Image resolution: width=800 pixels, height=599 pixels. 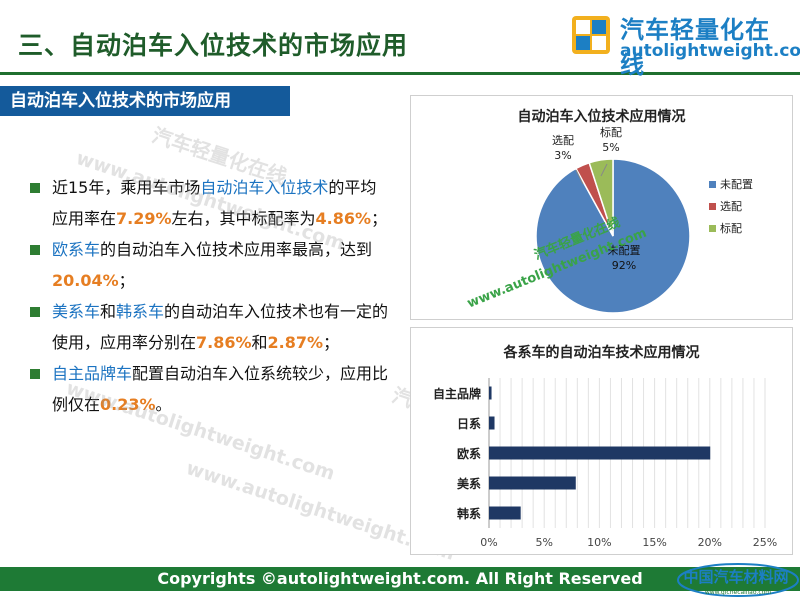 What do you see at coordinates (400, 73) in the screenshot?
I see `title-divider` at bounding box center [400, 73].